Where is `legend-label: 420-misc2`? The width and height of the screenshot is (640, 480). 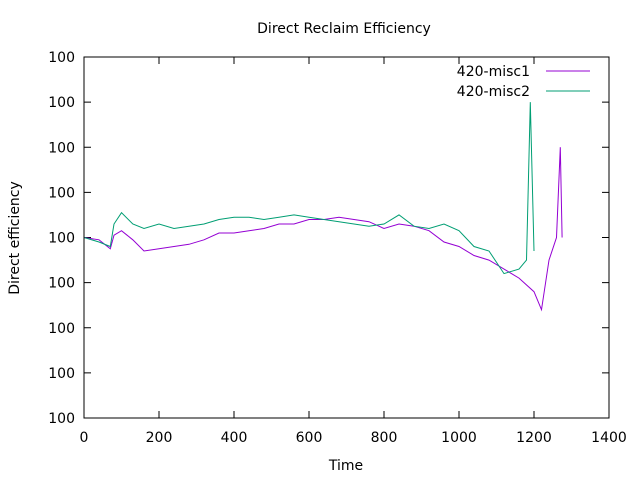 legend-label: 420-misc2 is located at coordinates (493, 92).